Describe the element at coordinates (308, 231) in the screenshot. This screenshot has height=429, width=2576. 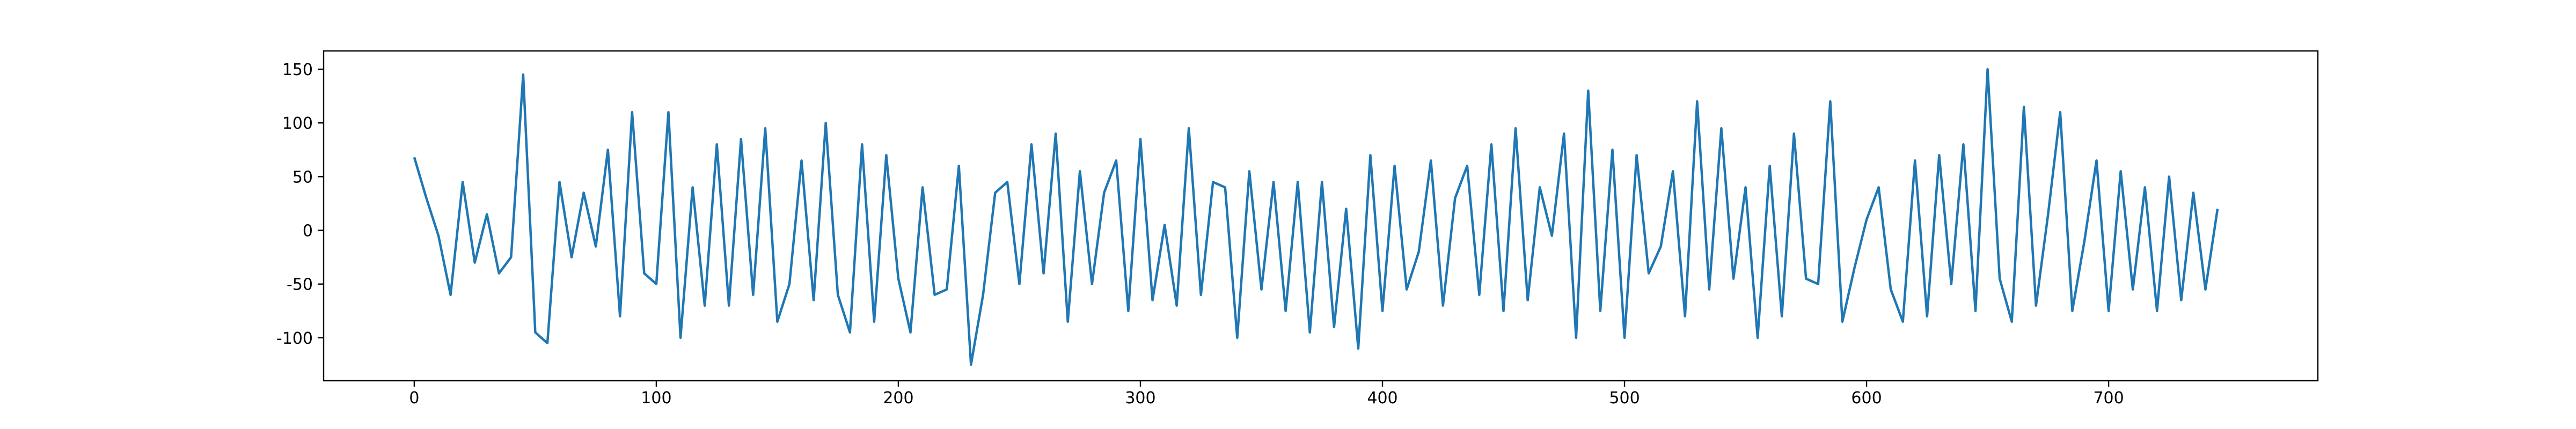
I see `y-tick-label: 0` at that location.